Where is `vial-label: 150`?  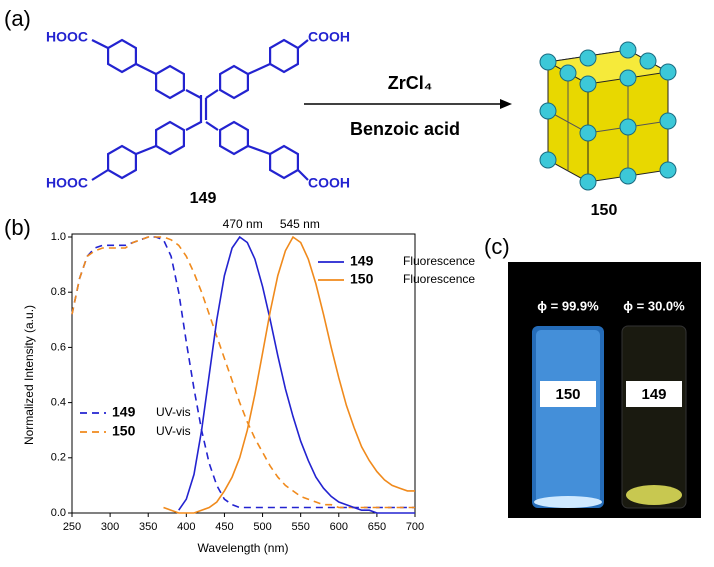 vial-label: 150 is located at coordinates (567, 394).